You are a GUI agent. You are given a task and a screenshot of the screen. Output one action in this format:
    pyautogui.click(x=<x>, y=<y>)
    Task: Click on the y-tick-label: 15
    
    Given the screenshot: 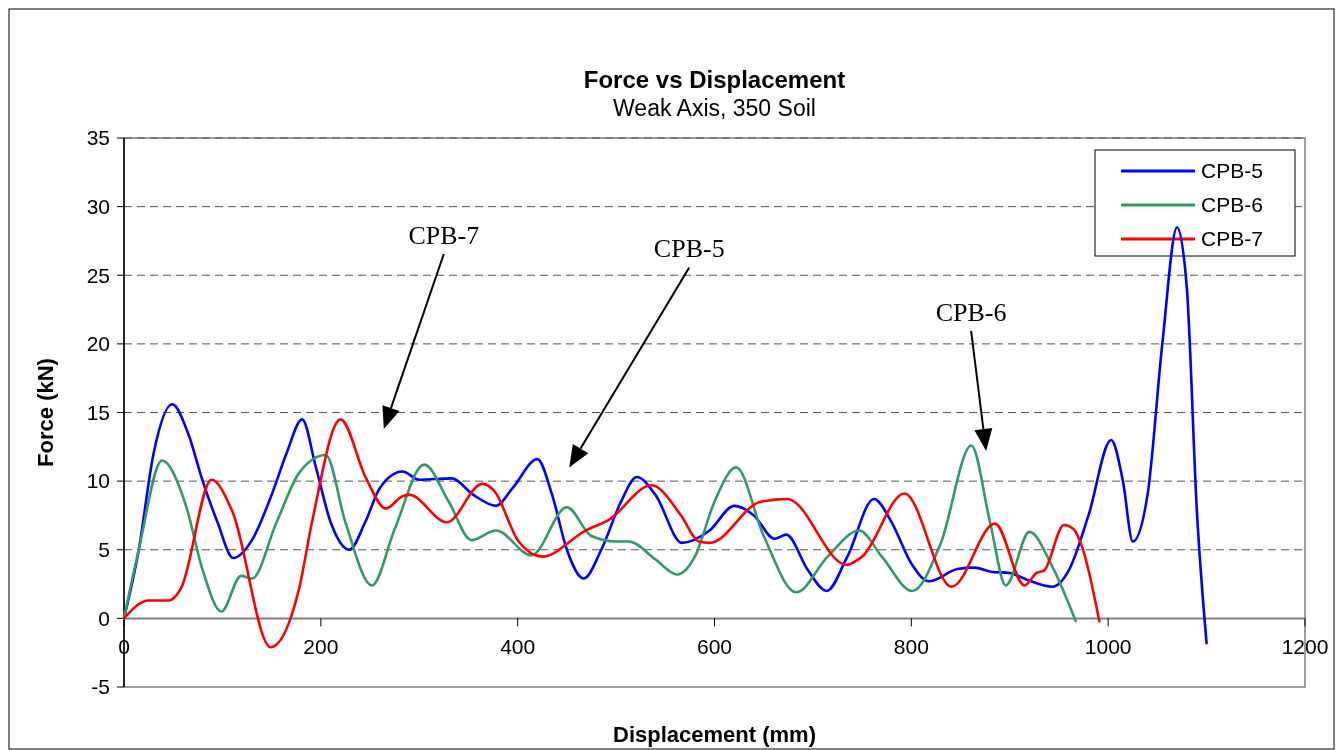 What is the action you would take?
    pyautogui.click(x=98, y=412)
    